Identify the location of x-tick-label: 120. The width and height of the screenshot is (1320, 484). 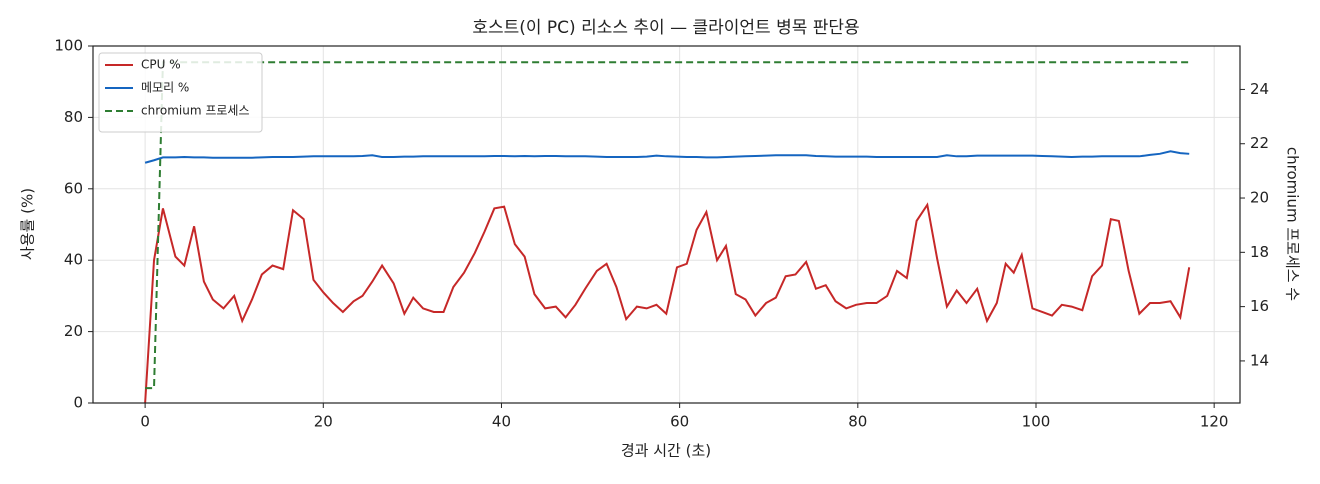
(1214, 422).